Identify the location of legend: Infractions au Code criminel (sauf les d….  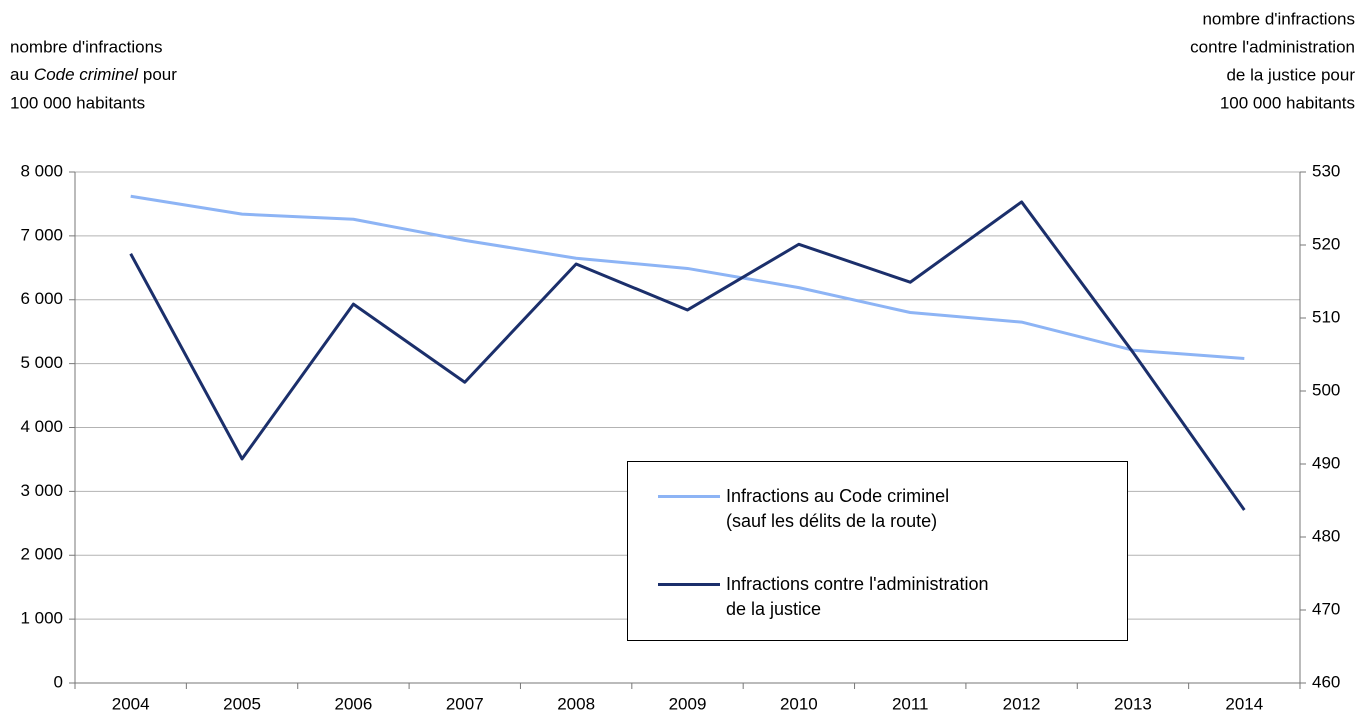
(877, 551).